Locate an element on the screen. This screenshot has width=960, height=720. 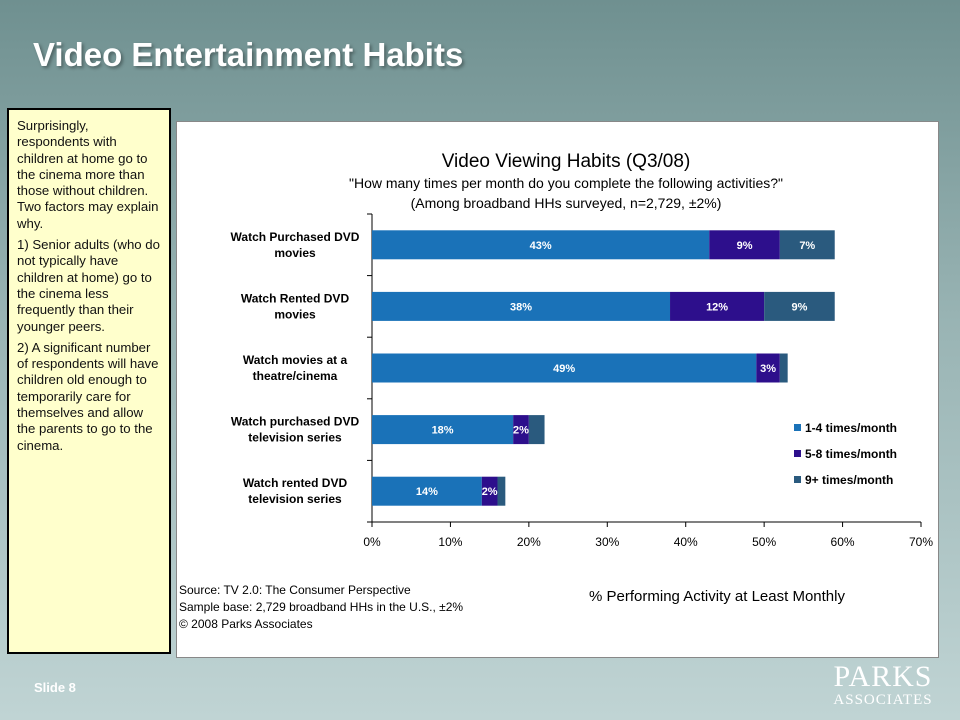
data-label: 14% is located at coordinates (427, 492).